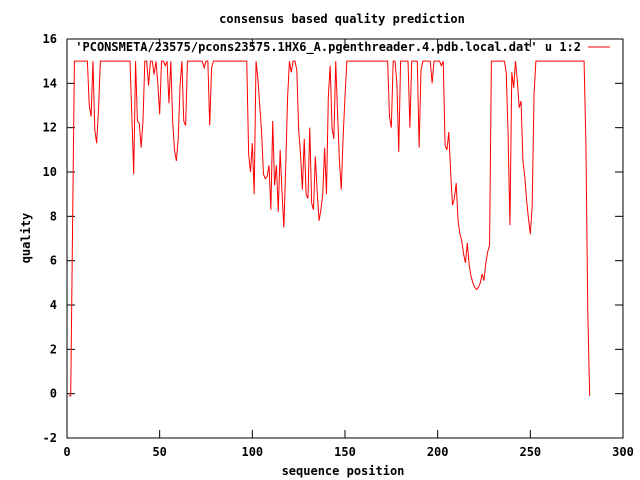 The image size is (640, 480). What do you see at coordinates (50, 83) in the screenshot?
I see `y-tick-label: 14` at bounding box center [50, 83].